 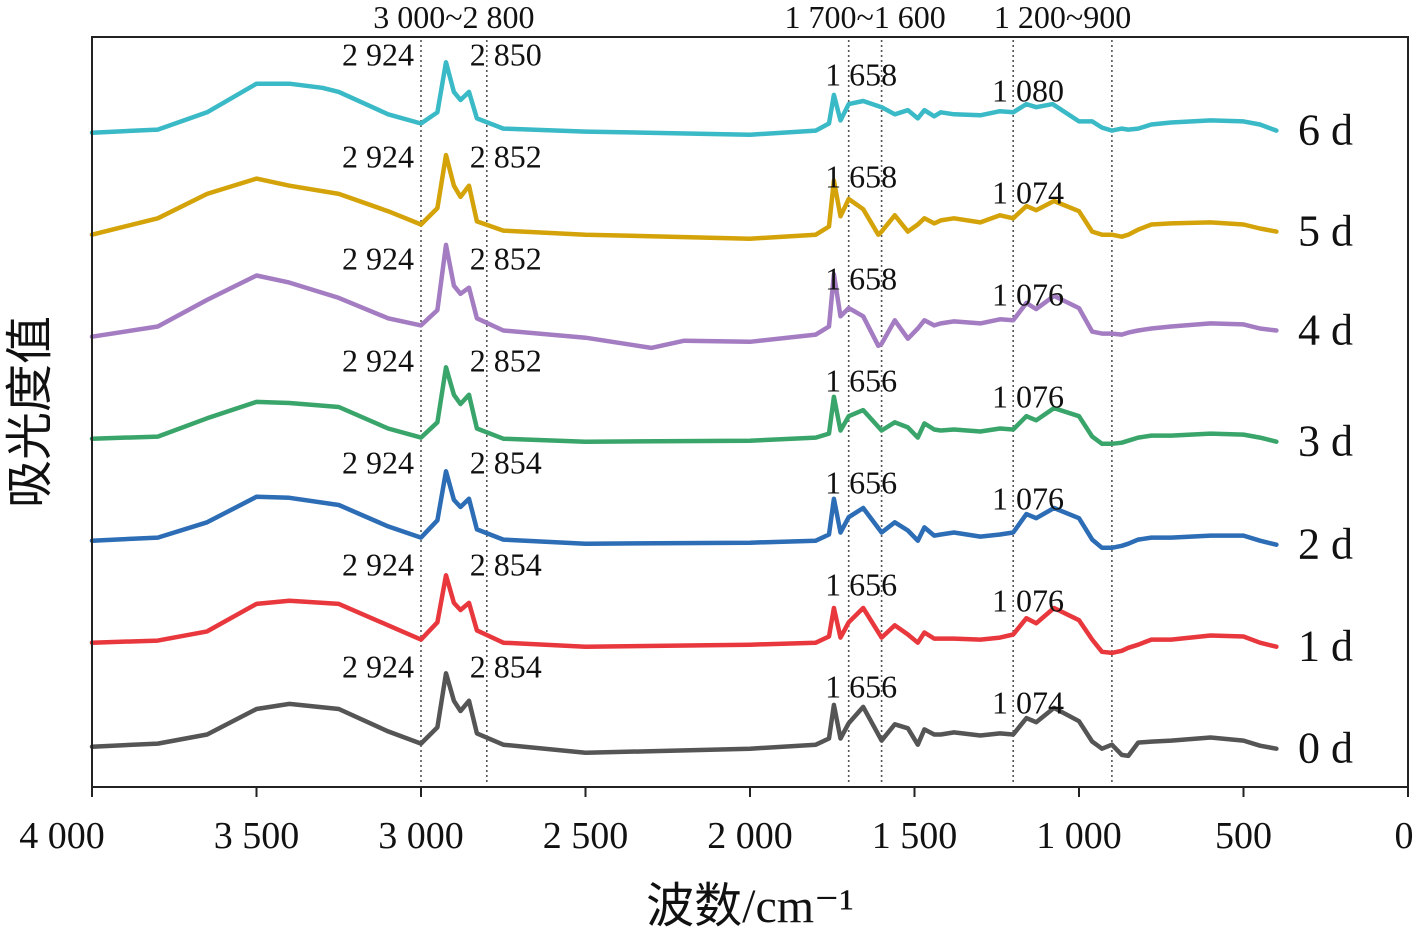 I want to click on series-label: 6 d, so click(x=1325, y=130).